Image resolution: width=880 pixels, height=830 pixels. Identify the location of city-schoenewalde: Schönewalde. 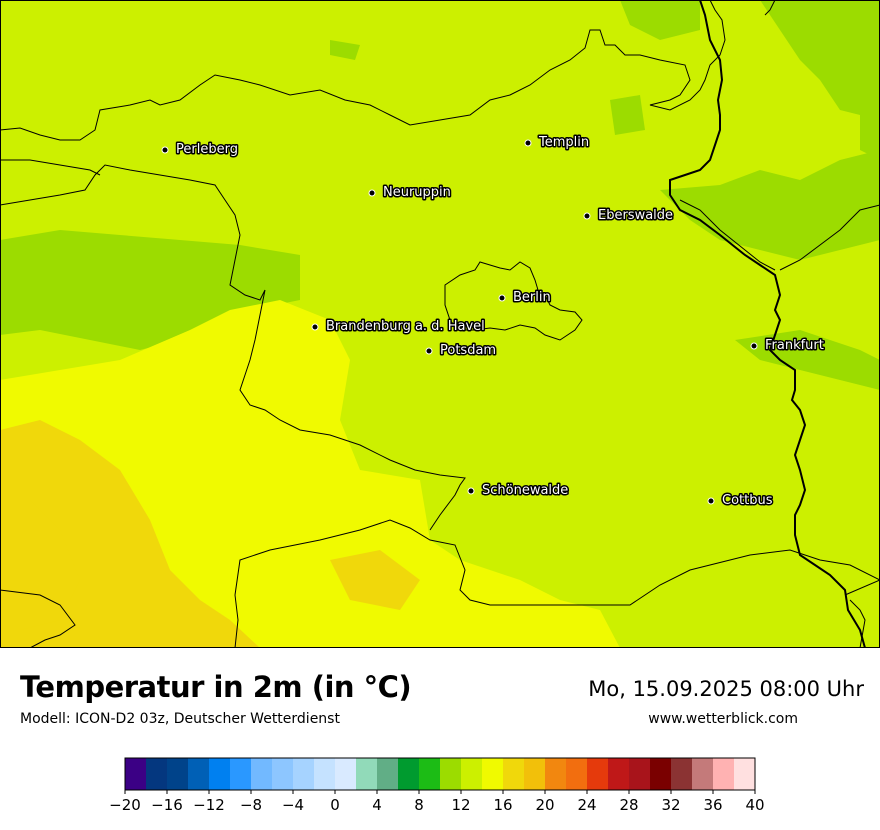
(518, 491).